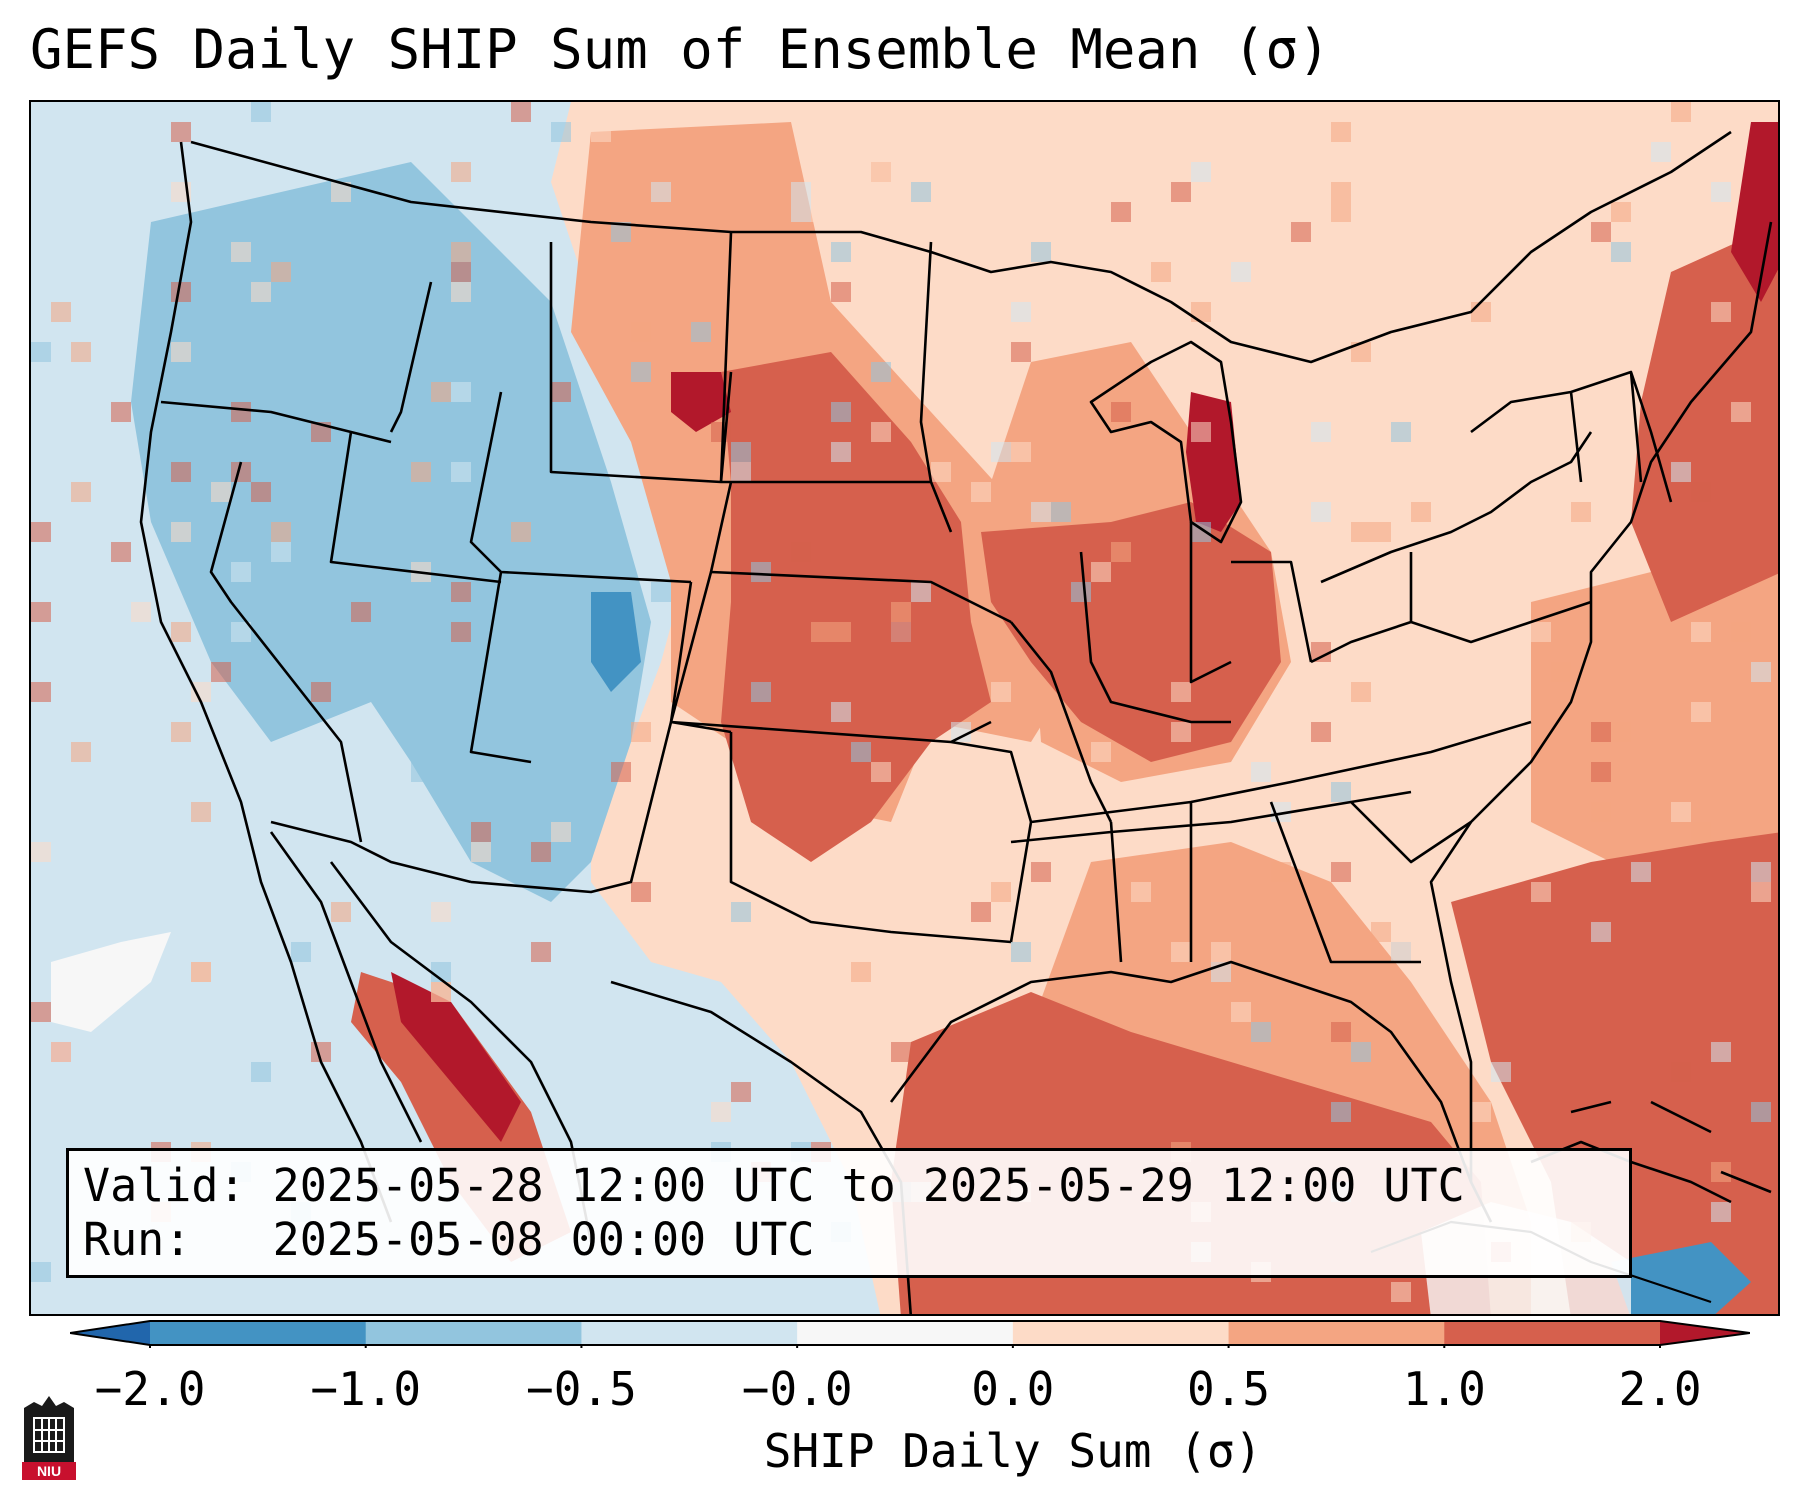 The width and height of the screenshot is (1803, 1506). Describe the element at coordinates (110, 1333) in the screenshot. I see `colorbar-under-arrow` at that location.